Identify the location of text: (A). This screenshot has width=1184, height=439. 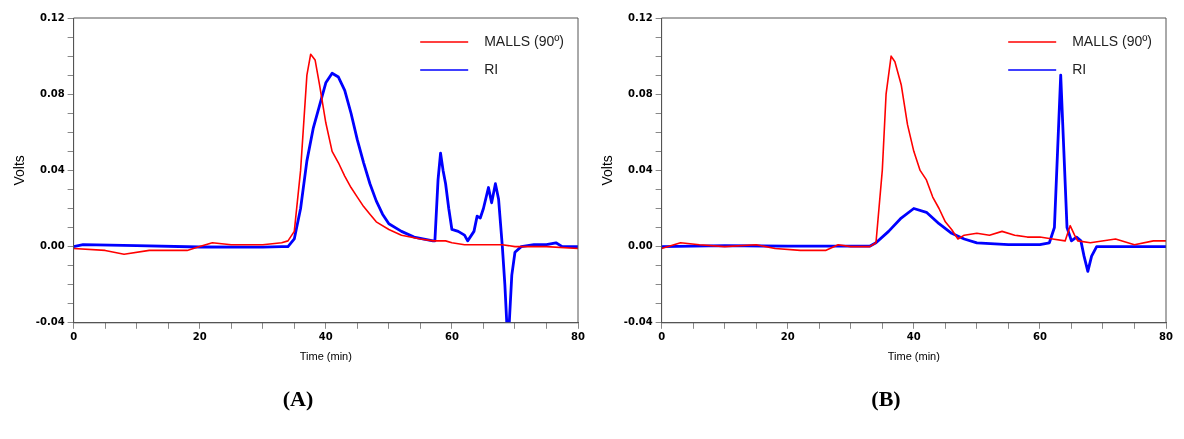
(298, 399).